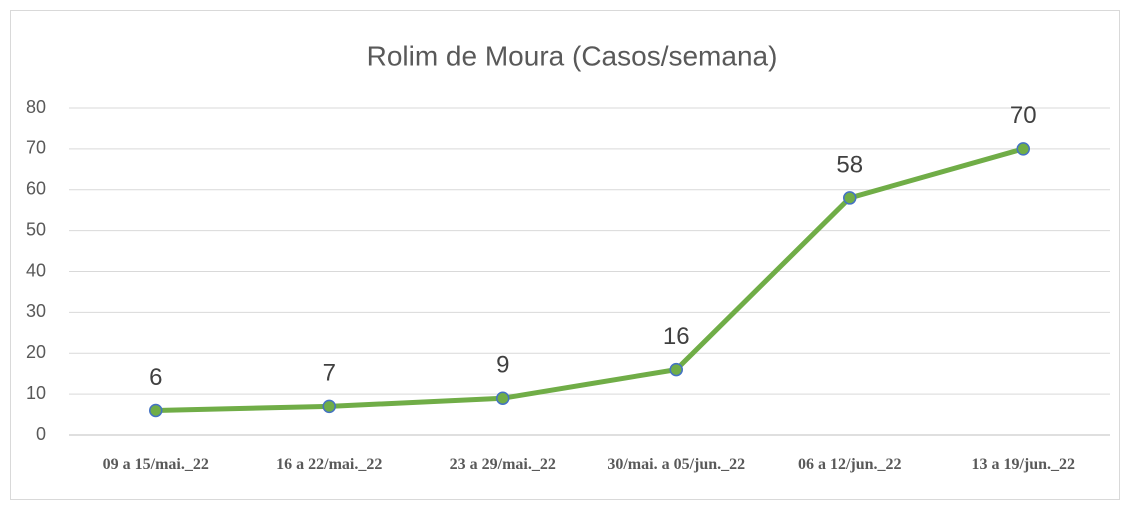 The width and height of the screenshot is (1132, 511). Describe the element at coordinates (36, 311) in the screenshot. I see `y-tick-label: 30` at that location.